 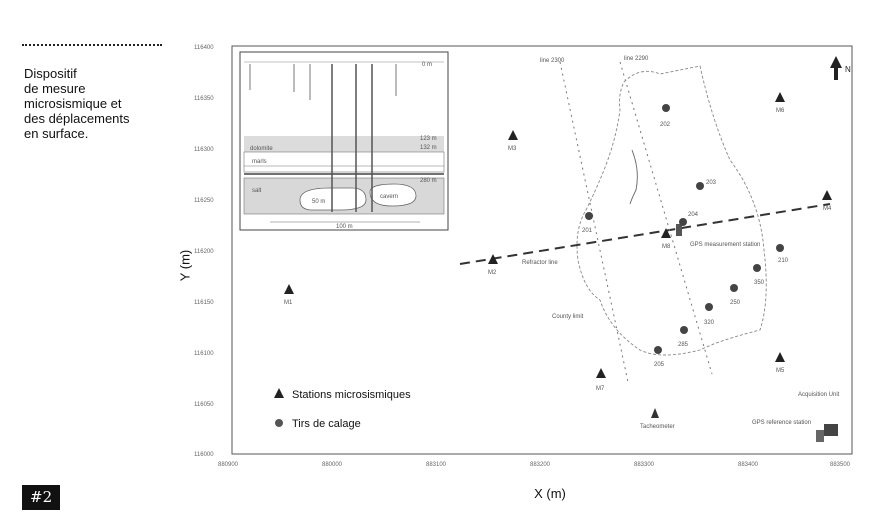 I want to click on label-gps-reference: GPS reference station, so click(x=781, y=423).